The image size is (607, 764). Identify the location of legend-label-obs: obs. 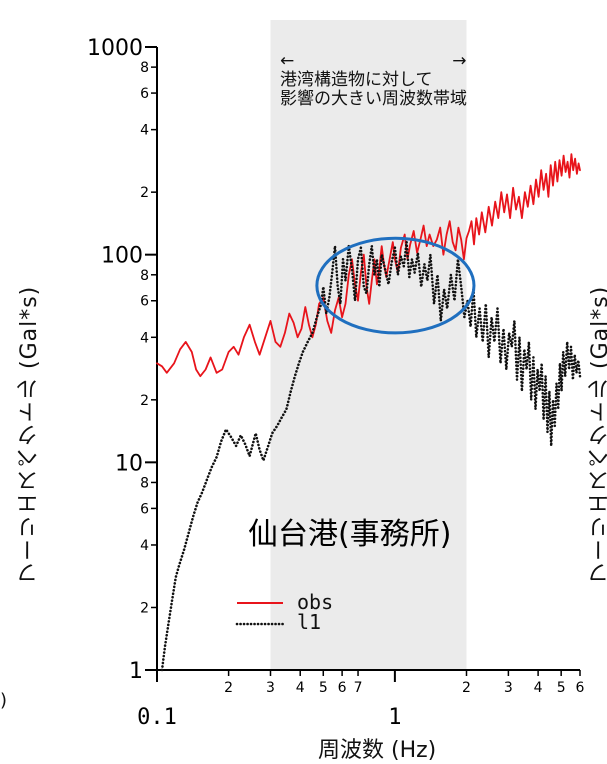
(315, 602).